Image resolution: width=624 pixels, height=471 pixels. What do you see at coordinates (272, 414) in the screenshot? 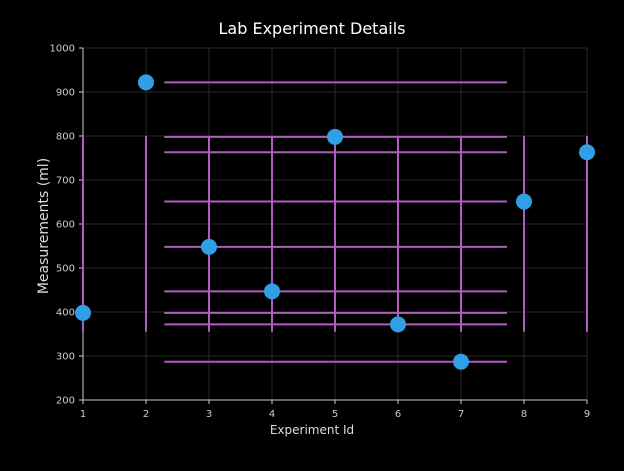
I see `x-tick-label: 4` at bounding box center [272, 414].